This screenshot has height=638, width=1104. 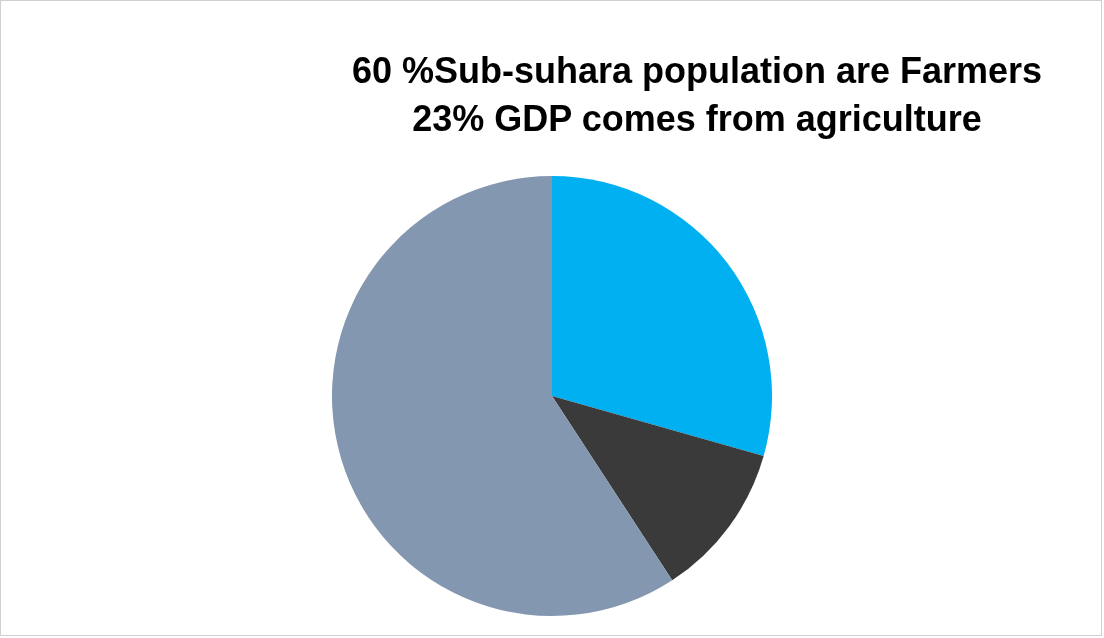 I want to click on chart-title: 60 %Sub-suhara population are Farmers 23% GDP comes from agriculture, so click(x=697, y=94).